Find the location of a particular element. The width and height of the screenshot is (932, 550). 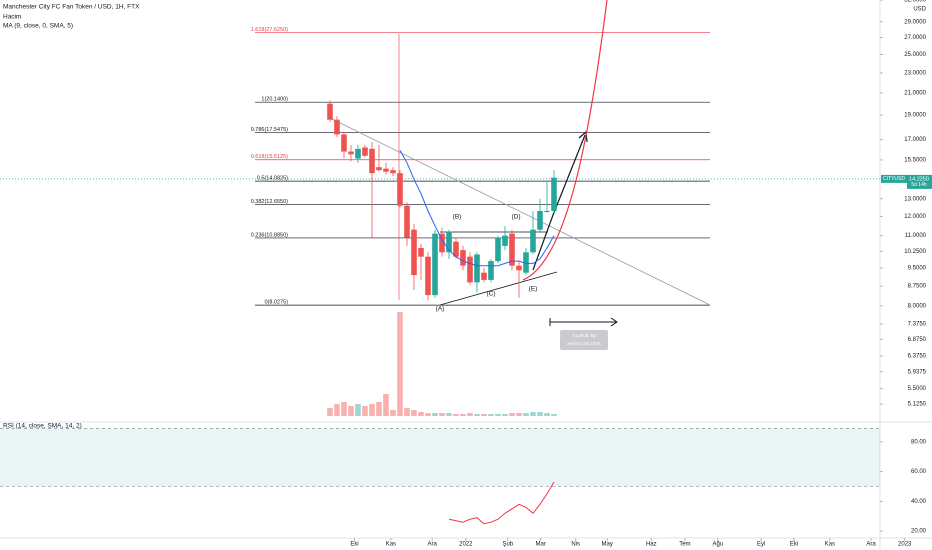

y-tick-label: 17.0000 is located at coordinates (915, 140).